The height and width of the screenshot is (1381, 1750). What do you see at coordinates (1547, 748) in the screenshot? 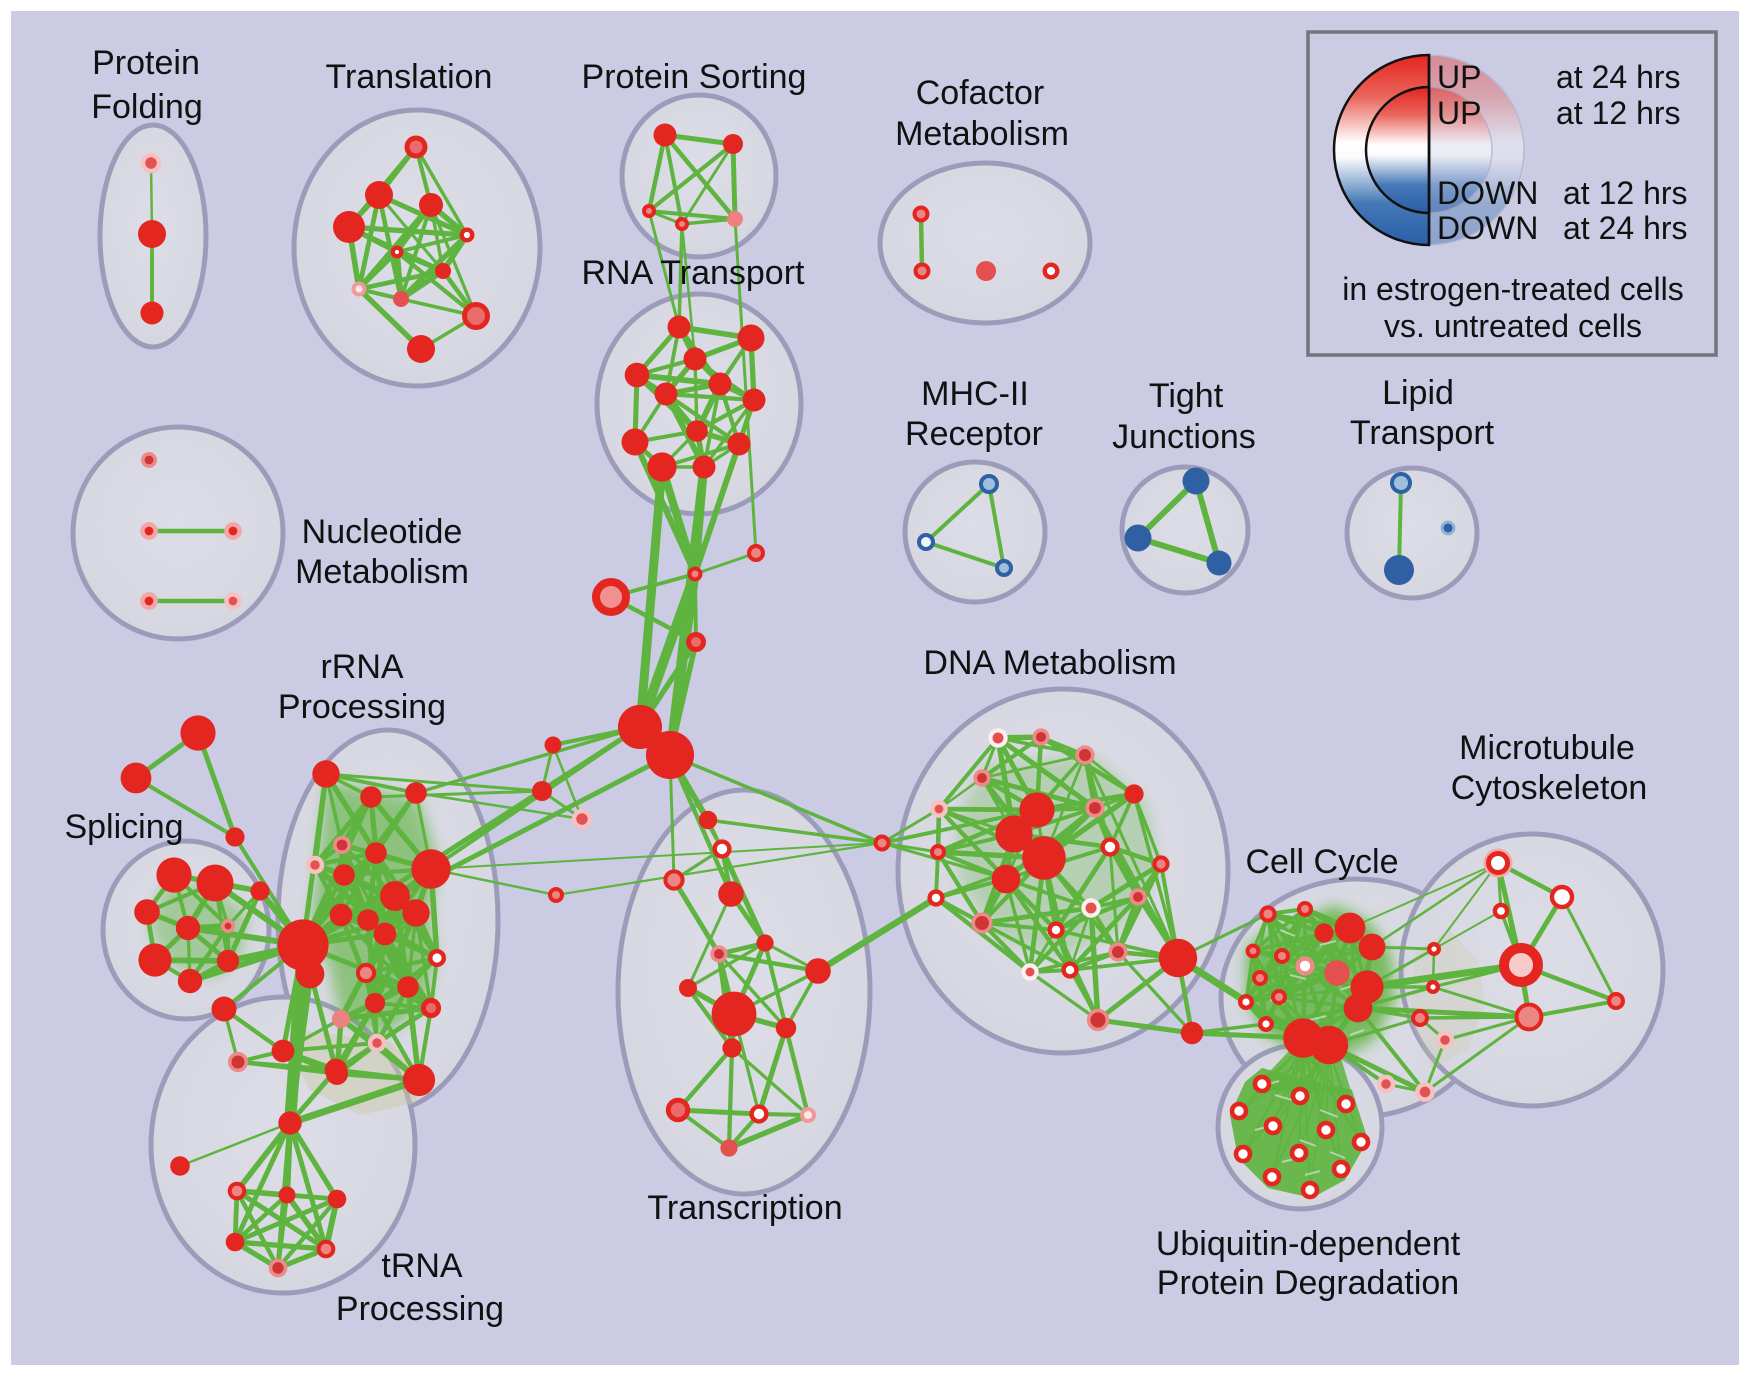
I see `svg-text: Microtubule` at bounding box center [1547, 748].